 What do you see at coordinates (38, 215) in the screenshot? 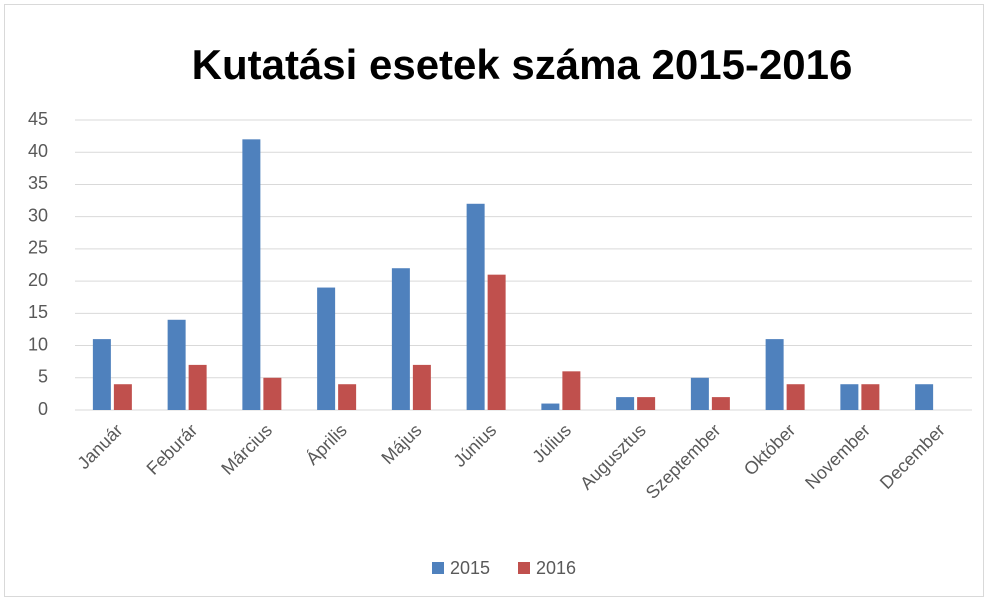
I see `y-tick-label: 30` at bounding box center [38, 215].